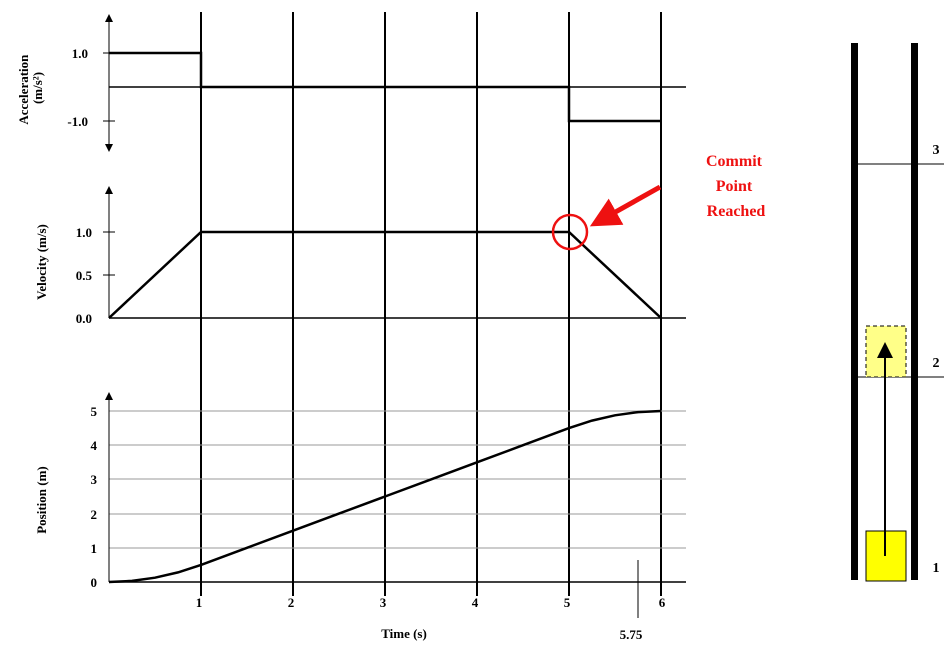 The width and height of the screenshot is (946, 646). I want to click on pos-tick-label-5: 5, so click(94, 411).